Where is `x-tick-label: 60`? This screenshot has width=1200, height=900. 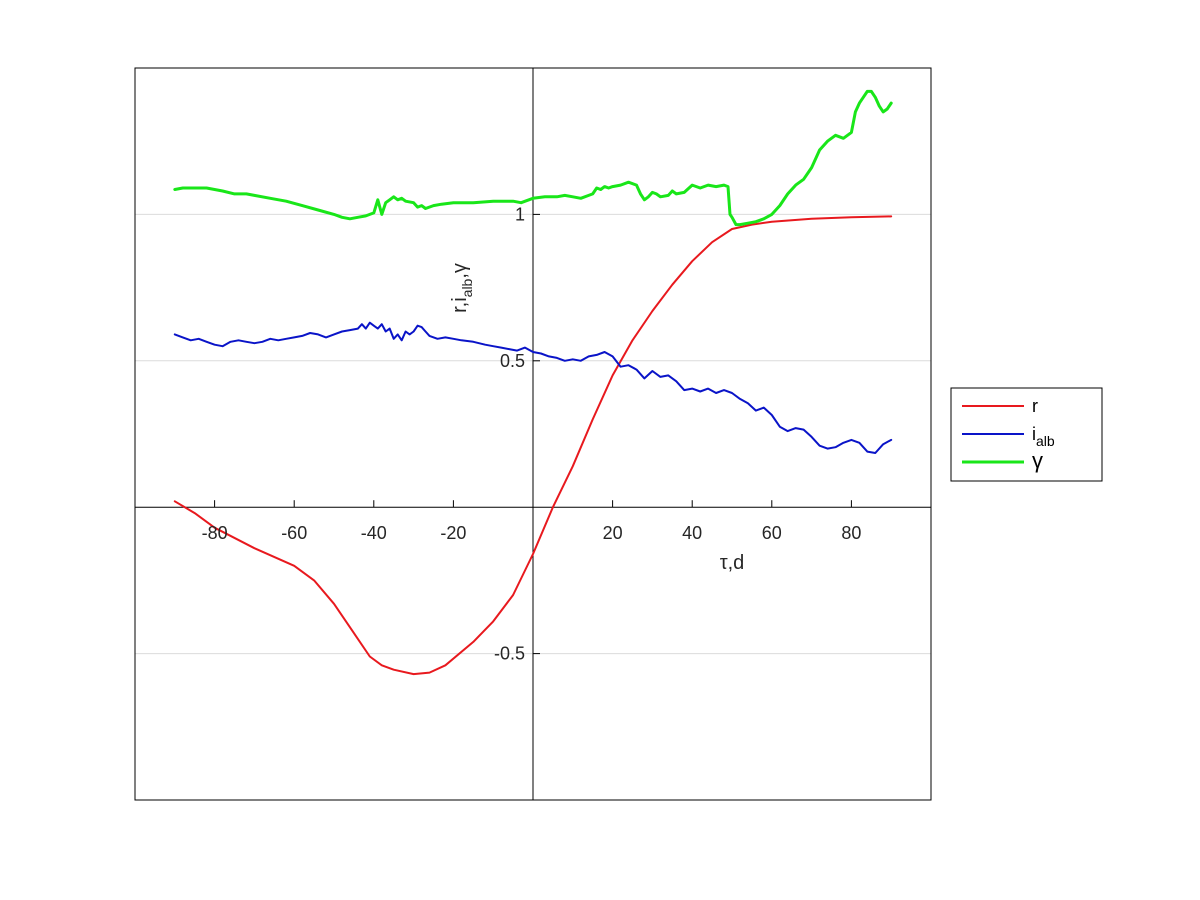
x-tick-label: 60 is located at coordinates (772, 533).